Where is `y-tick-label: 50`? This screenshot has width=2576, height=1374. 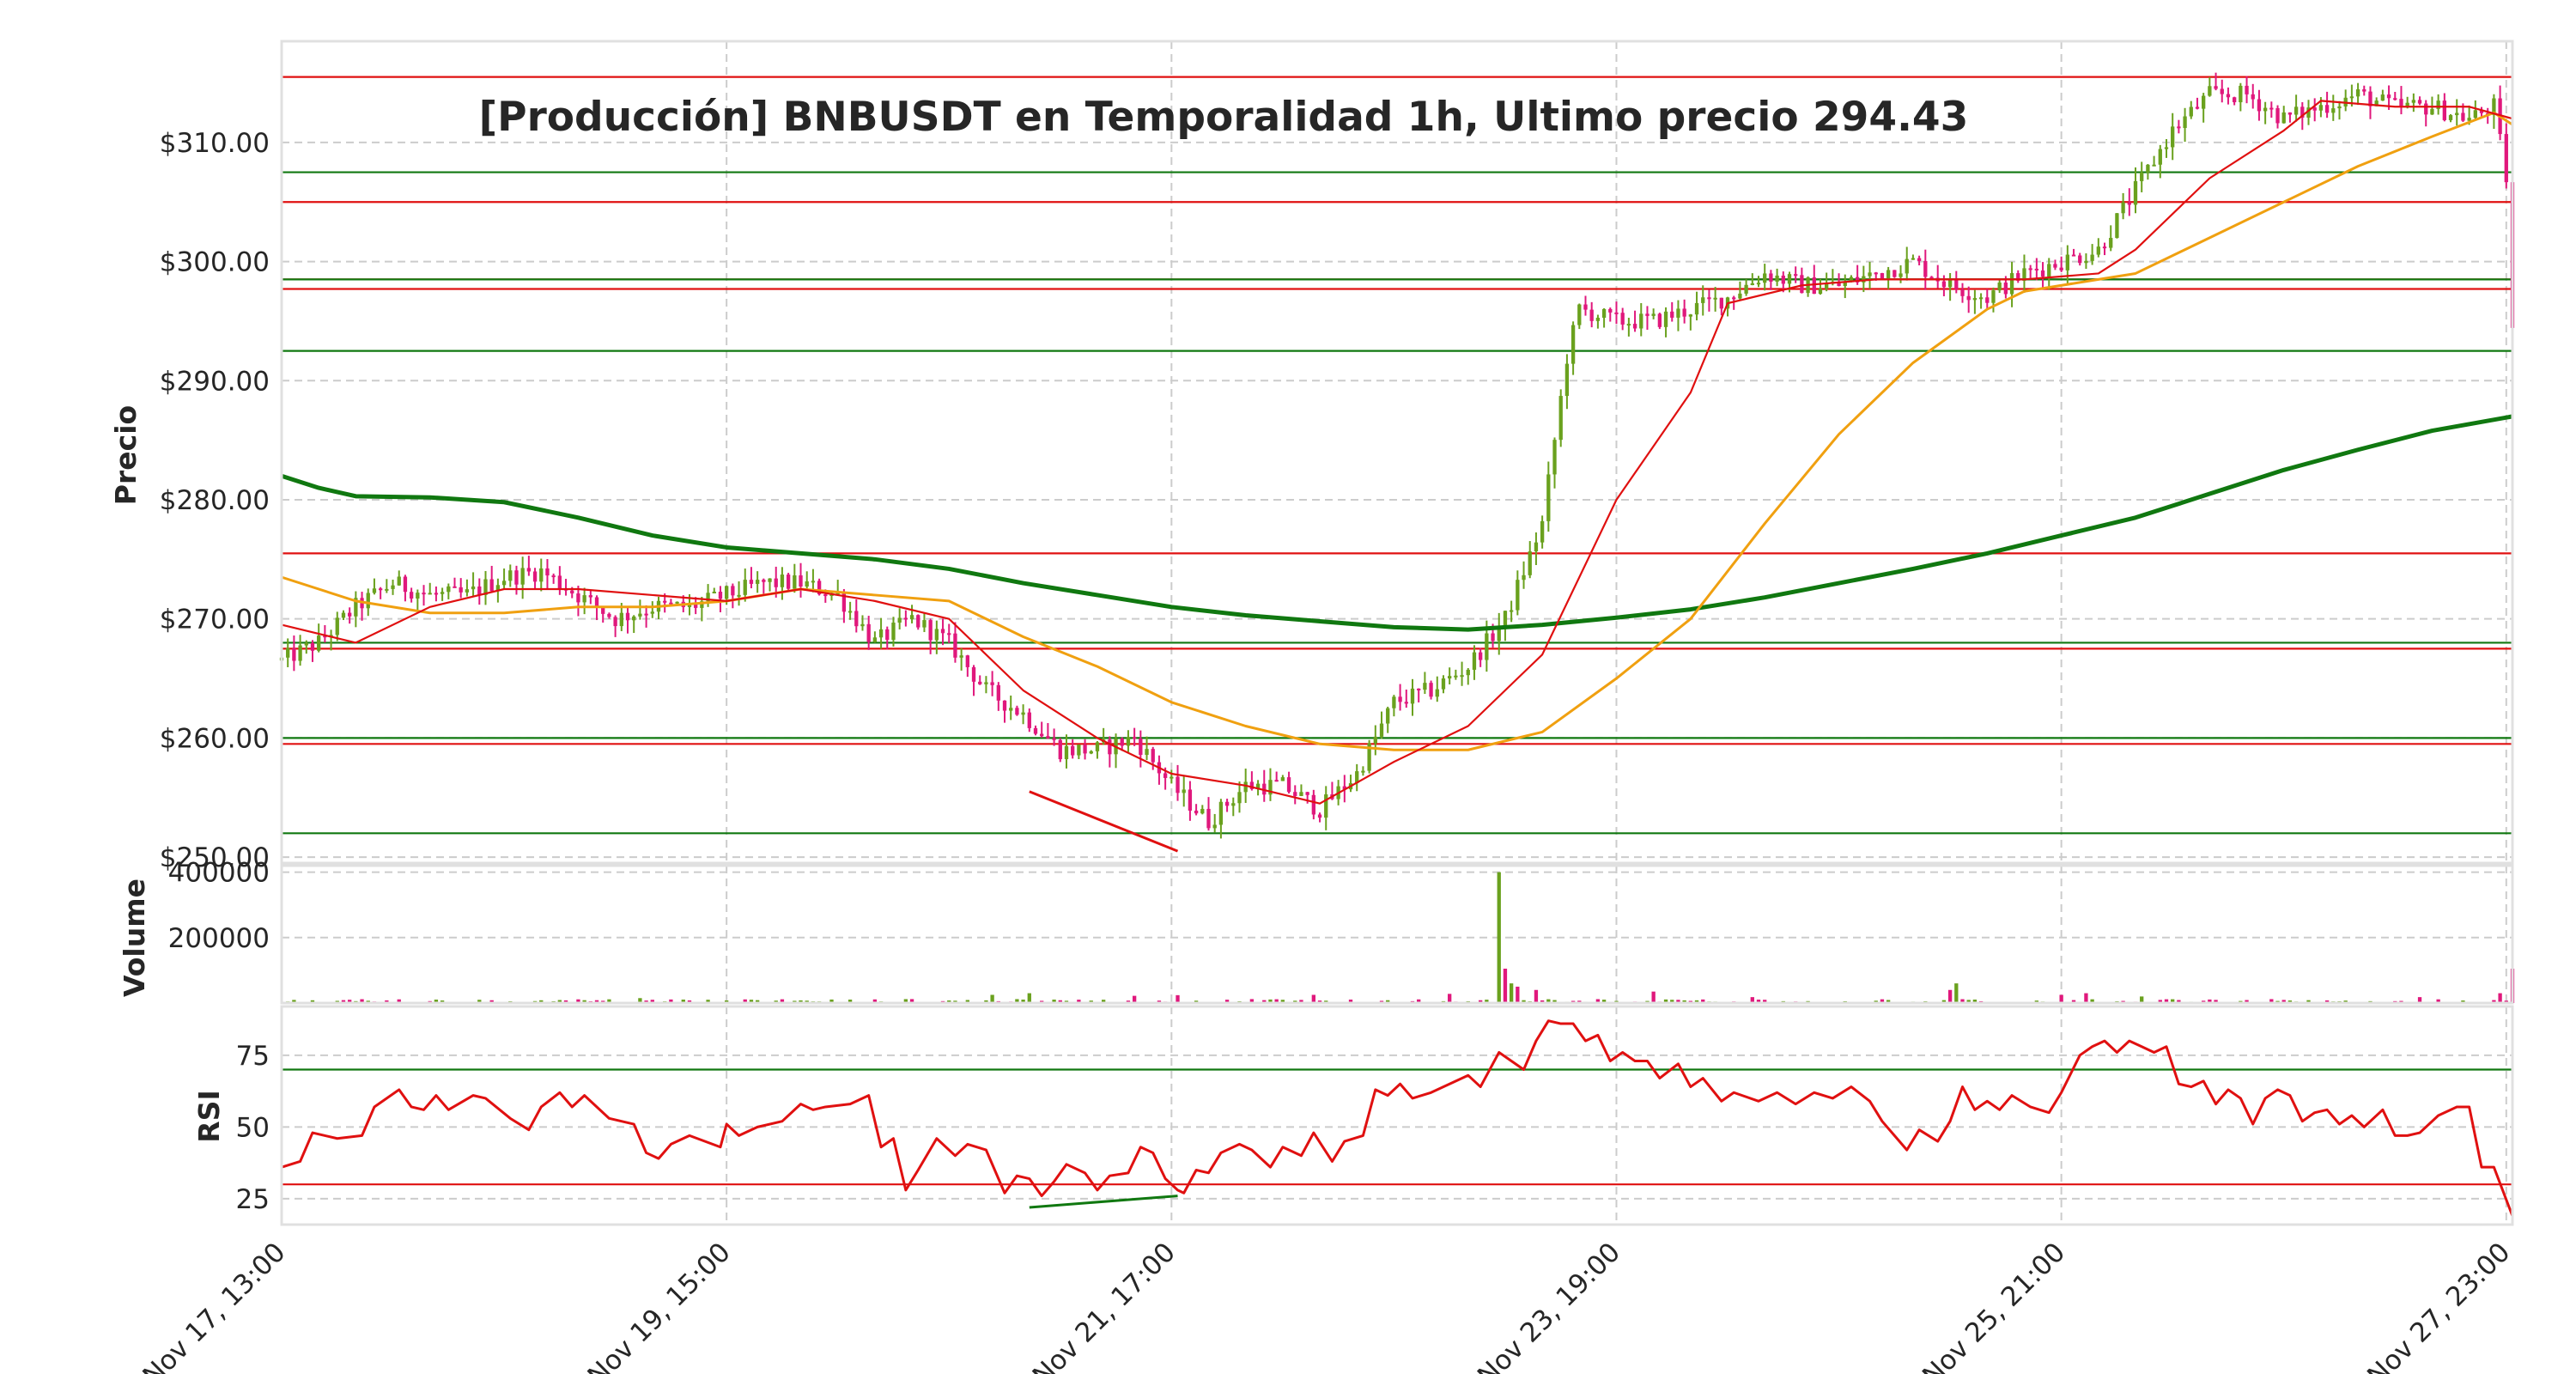
y-tick-label: 50 is located at coordinates (253, 1127).